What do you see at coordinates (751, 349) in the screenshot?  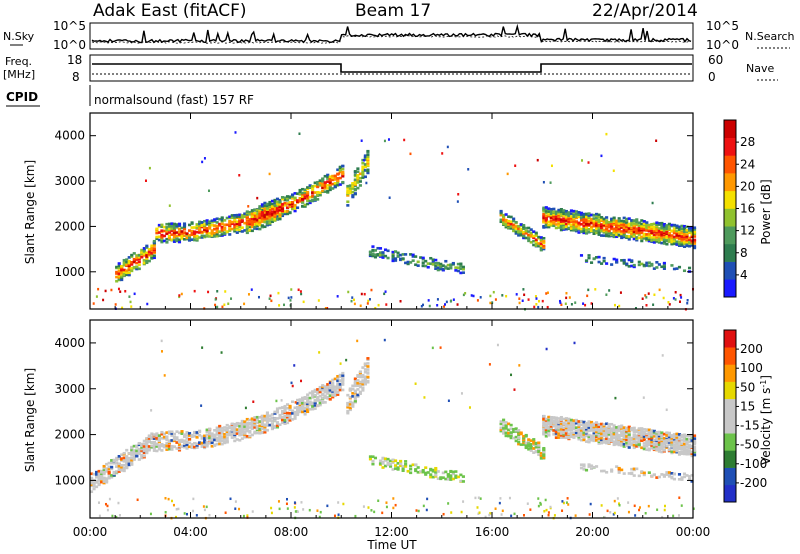 I see `colorbar-tick-label: 200` at bounding box center [751, 349].